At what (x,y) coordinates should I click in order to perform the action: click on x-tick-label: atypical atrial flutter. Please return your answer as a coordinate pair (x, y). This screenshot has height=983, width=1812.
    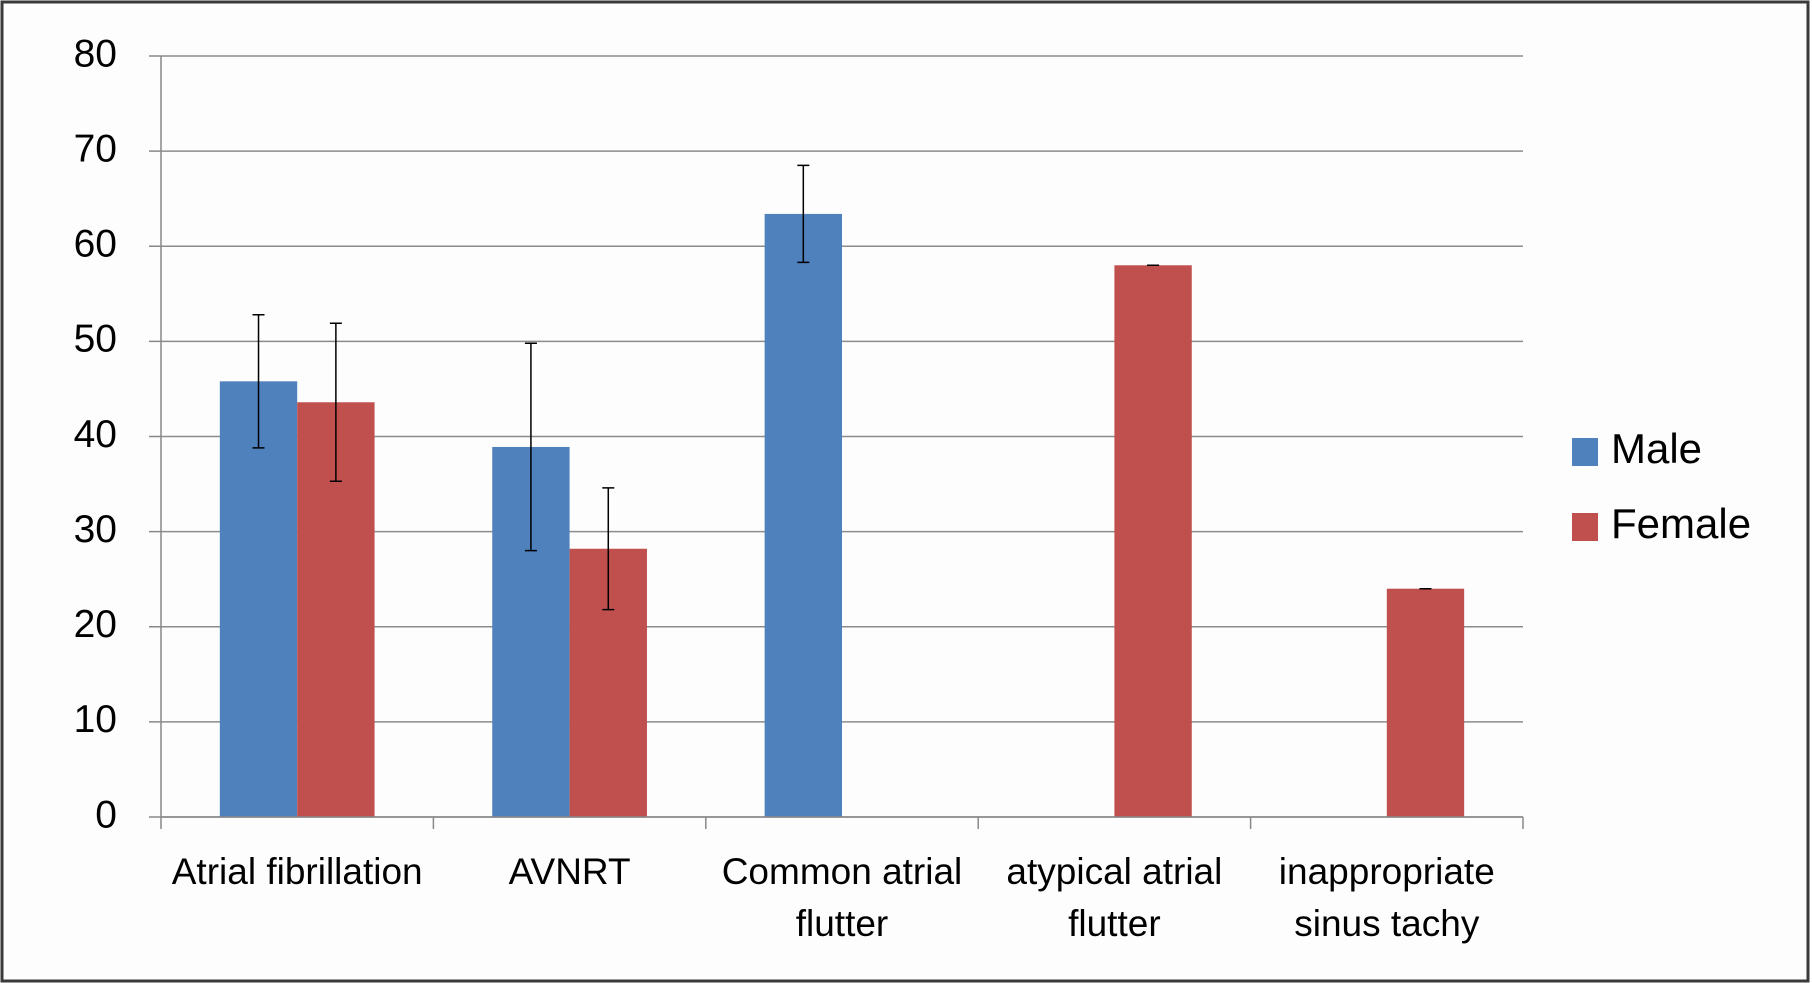
    Looking at the image, I should click on (1114, 897).